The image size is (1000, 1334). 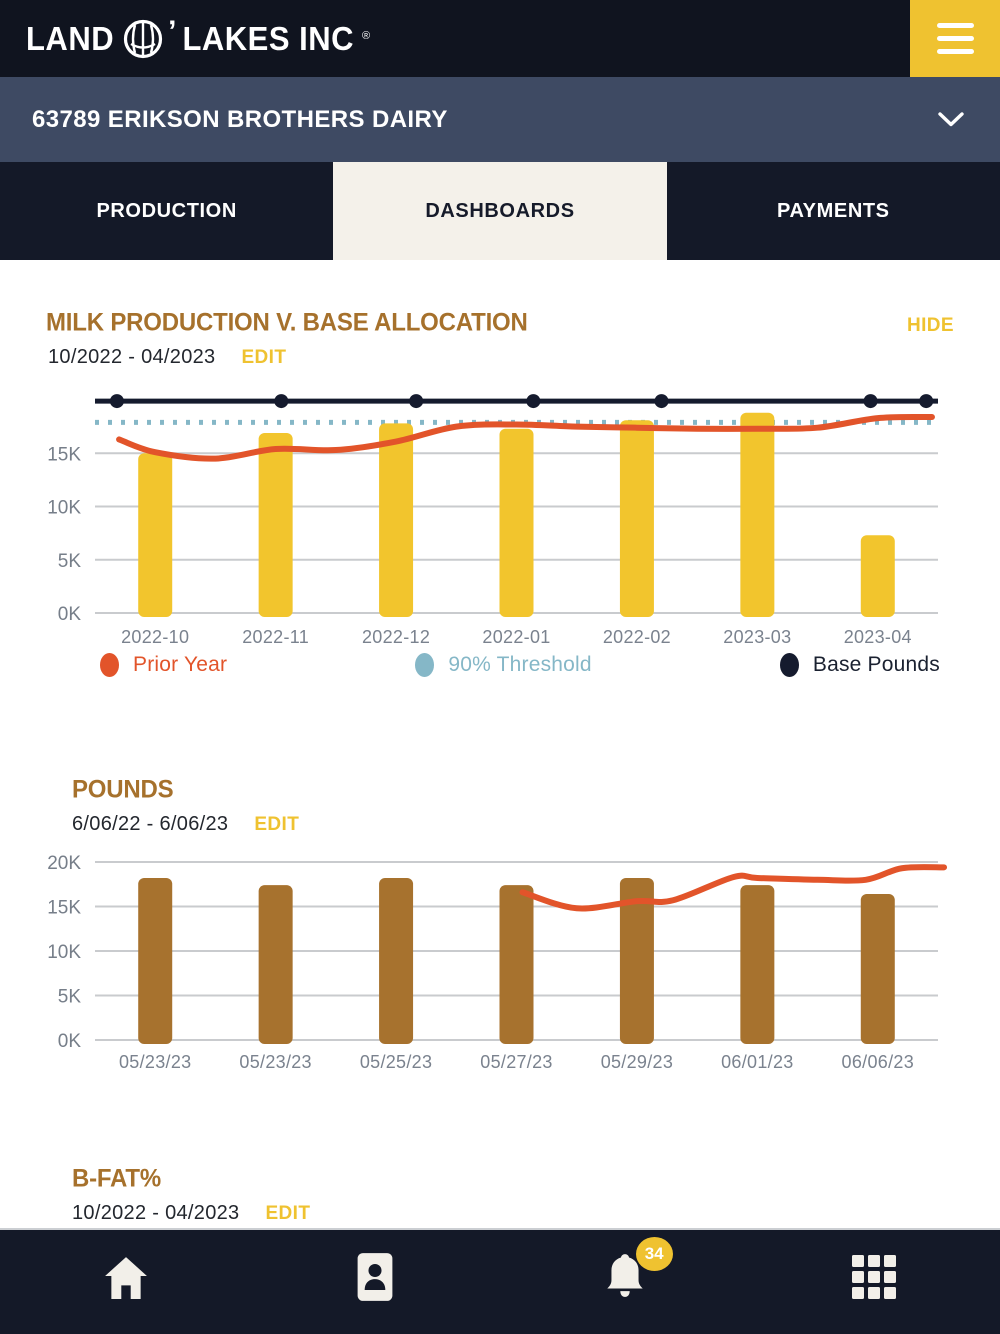 What do you see at coordinates (264, 357) in the screenshot?
I see `edit-button-milk: EDIT` at bounding box center [264, 357].